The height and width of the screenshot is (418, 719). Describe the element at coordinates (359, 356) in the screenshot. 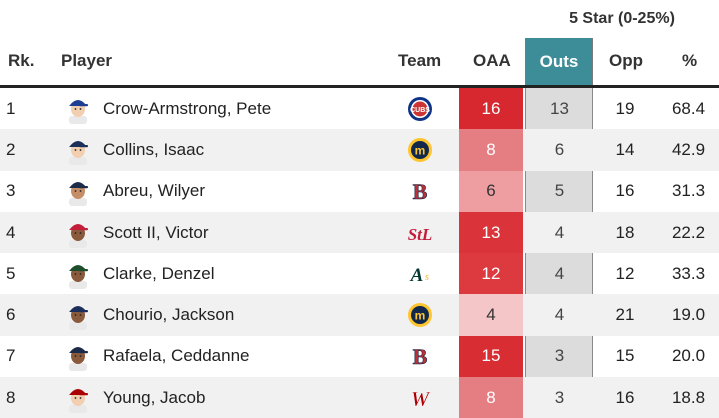

I see `table-row: 7 Rafaela, Ceddanne B 15 3 15 20.0` at that location.